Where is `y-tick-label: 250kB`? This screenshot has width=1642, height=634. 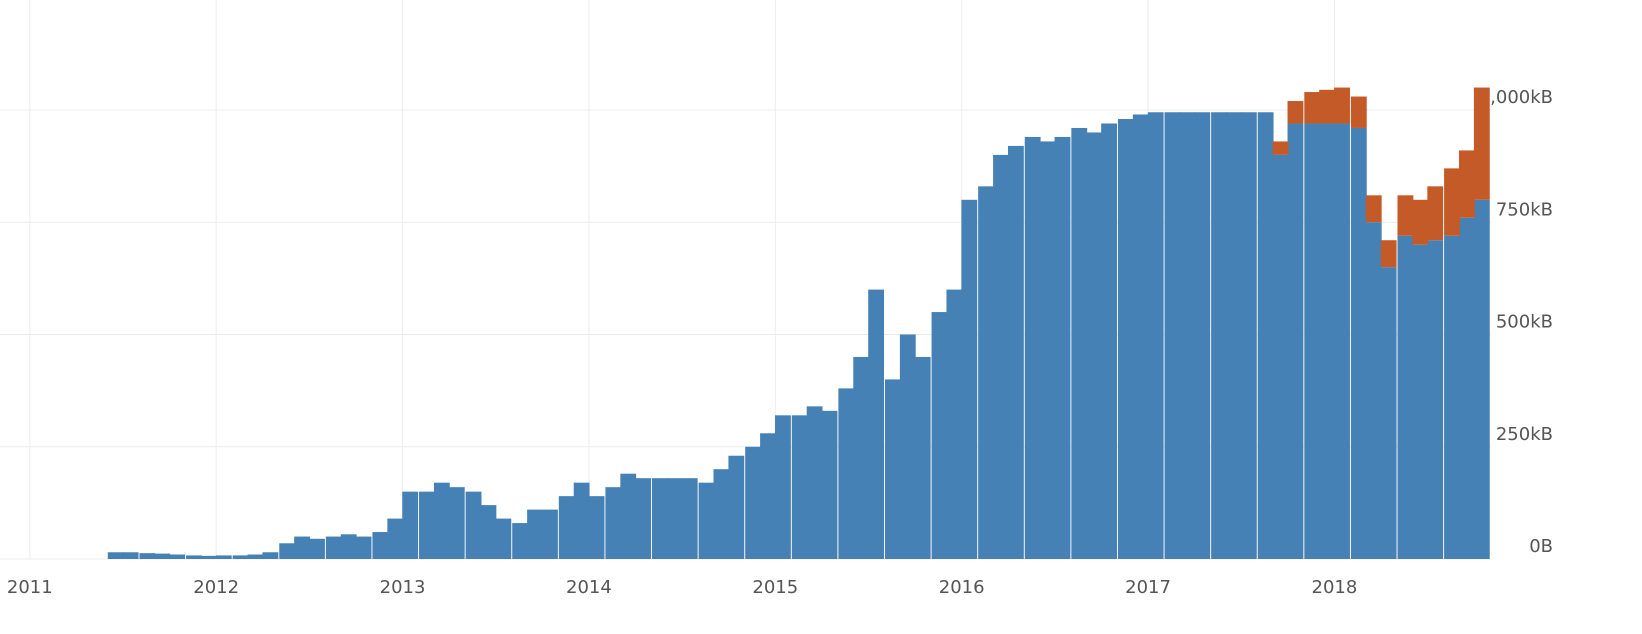
y-tick-label: 250kB is located at coordinates (1524, 434).